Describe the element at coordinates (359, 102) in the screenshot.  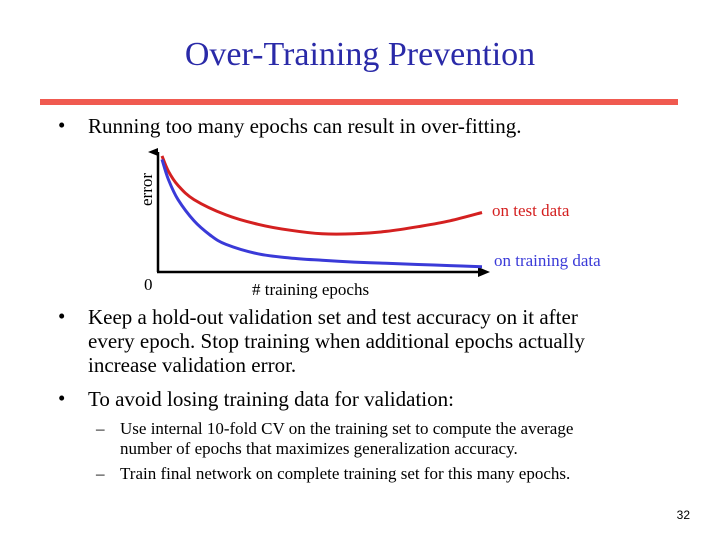
I see `title-divider` at that location.